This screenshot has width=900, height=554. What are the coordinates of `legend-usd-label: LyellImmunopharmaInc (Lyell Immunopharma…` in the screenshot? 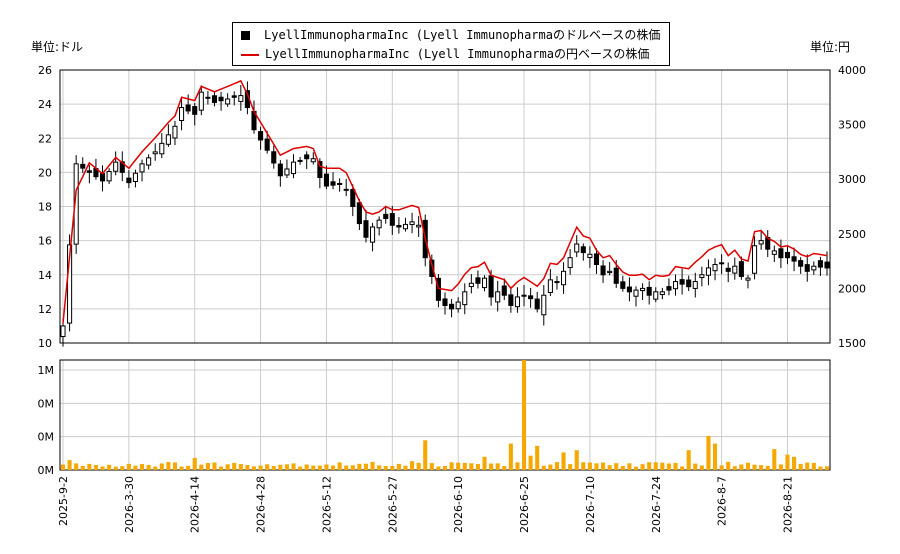 It's located at (462, 35).